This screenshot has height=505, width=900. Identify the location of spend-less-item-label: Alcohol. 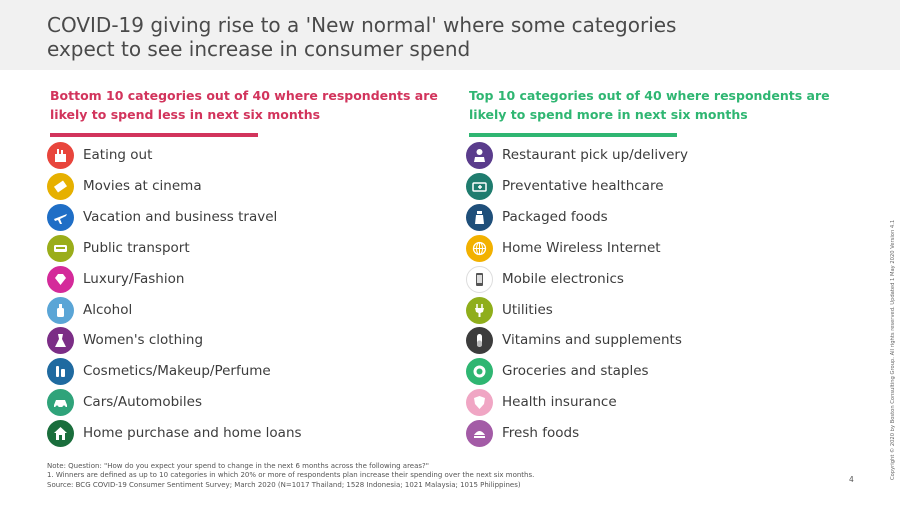
(108, 309).